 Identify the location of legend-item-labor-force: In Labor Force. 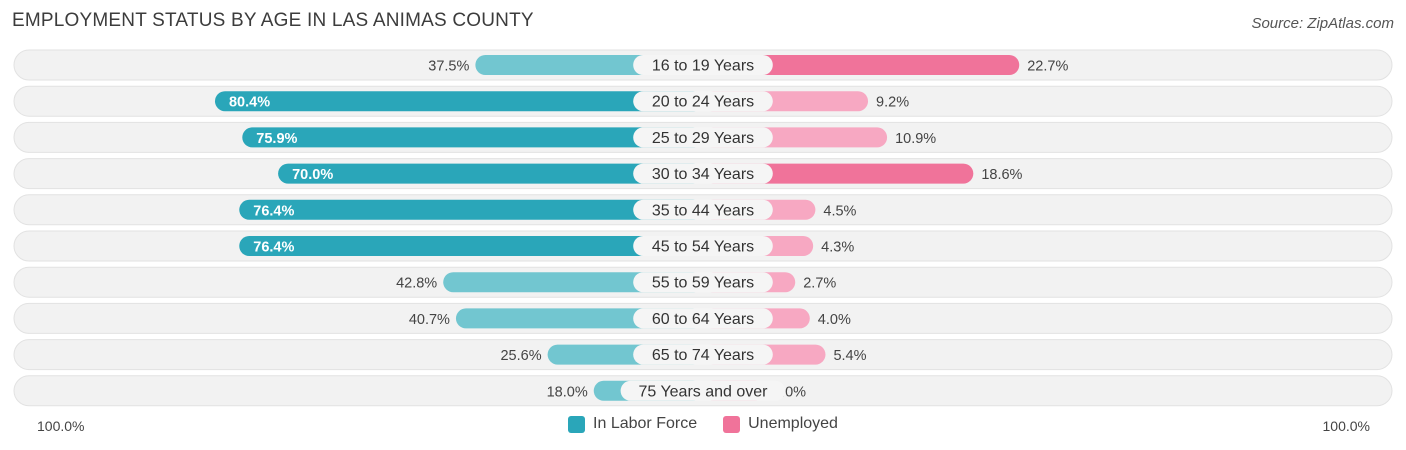
(632, 424).